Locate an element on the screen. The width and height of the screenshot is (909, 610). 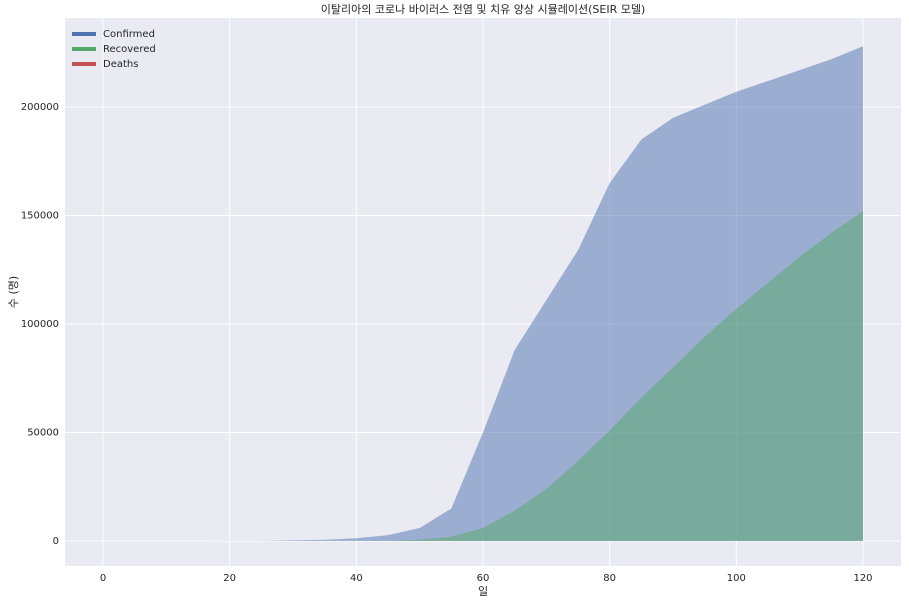
y-tick-label: 200000 is located at coordinates (40, 107).